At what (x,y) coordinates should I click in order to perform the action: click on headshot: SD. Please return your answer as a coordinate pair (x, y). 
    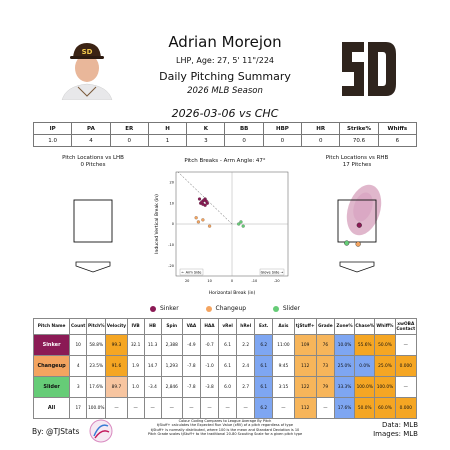
    Looking at the image, I should click on (87, 69).